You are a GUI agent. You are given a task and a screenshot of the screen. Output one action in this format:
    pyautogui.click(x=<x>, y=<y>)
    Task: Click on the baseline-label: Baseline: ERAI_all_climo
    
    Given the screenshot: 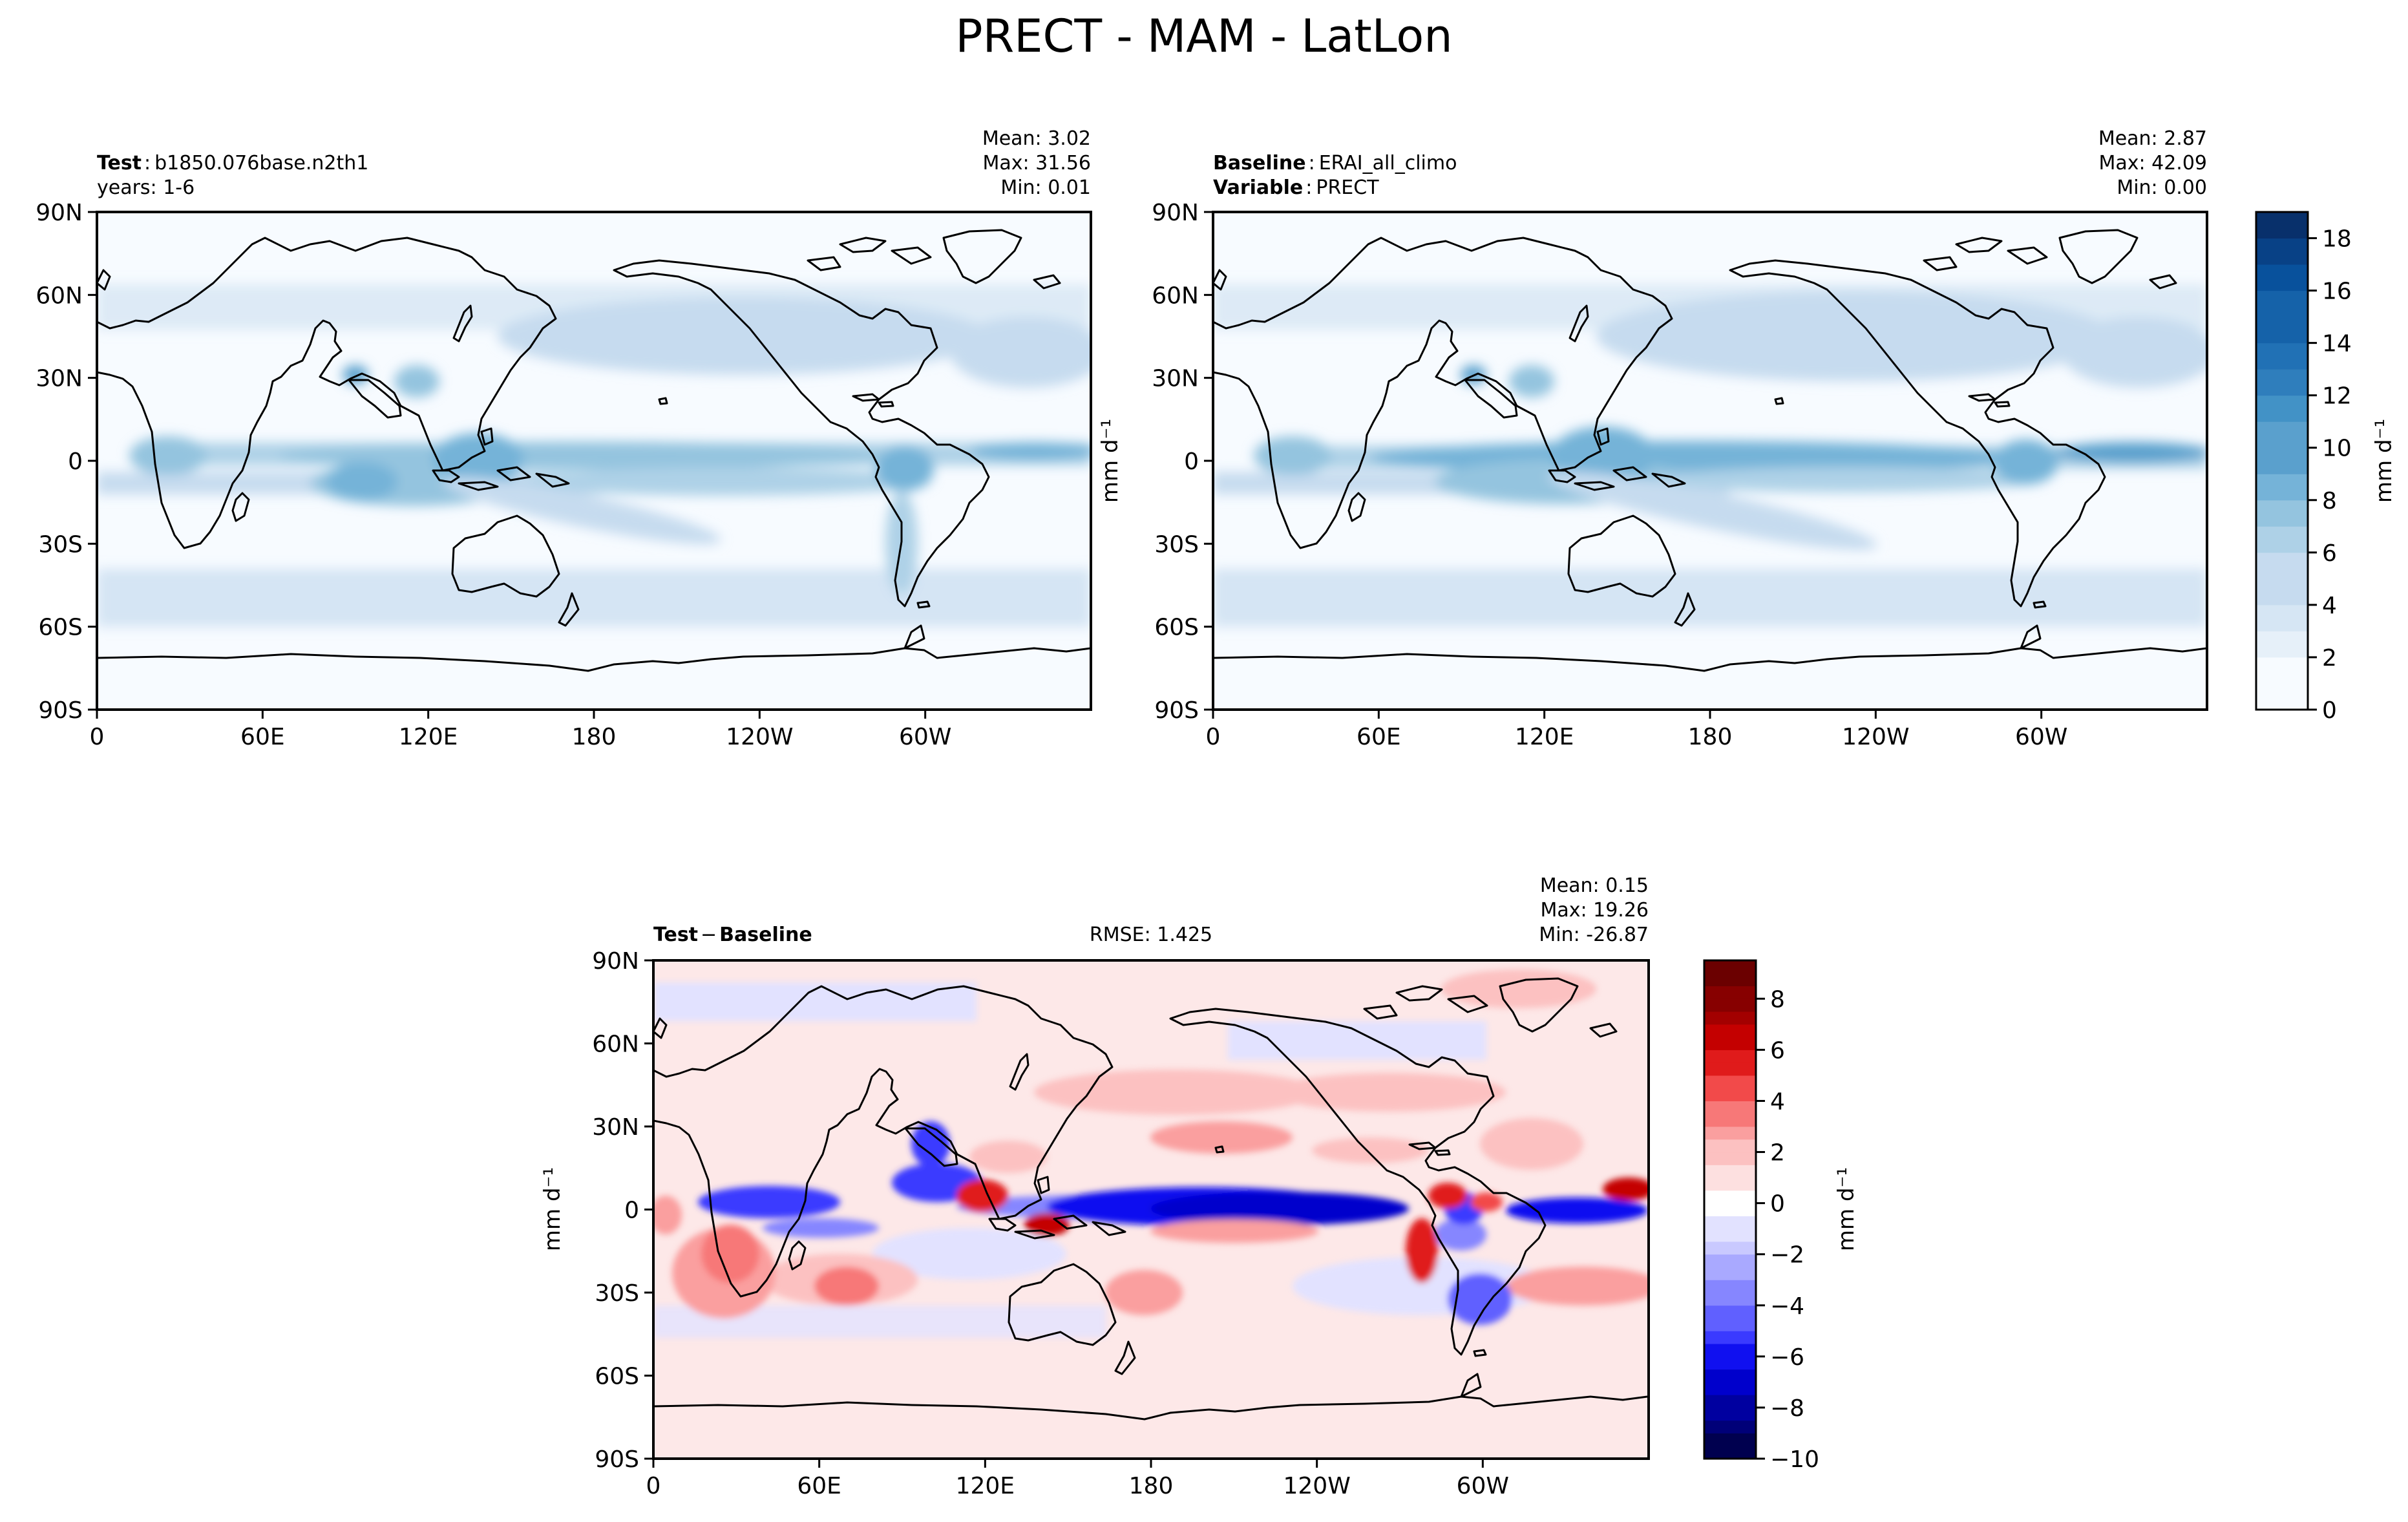 What is the action you would take?
    pyautogui.click(x=1335, y=163)
    